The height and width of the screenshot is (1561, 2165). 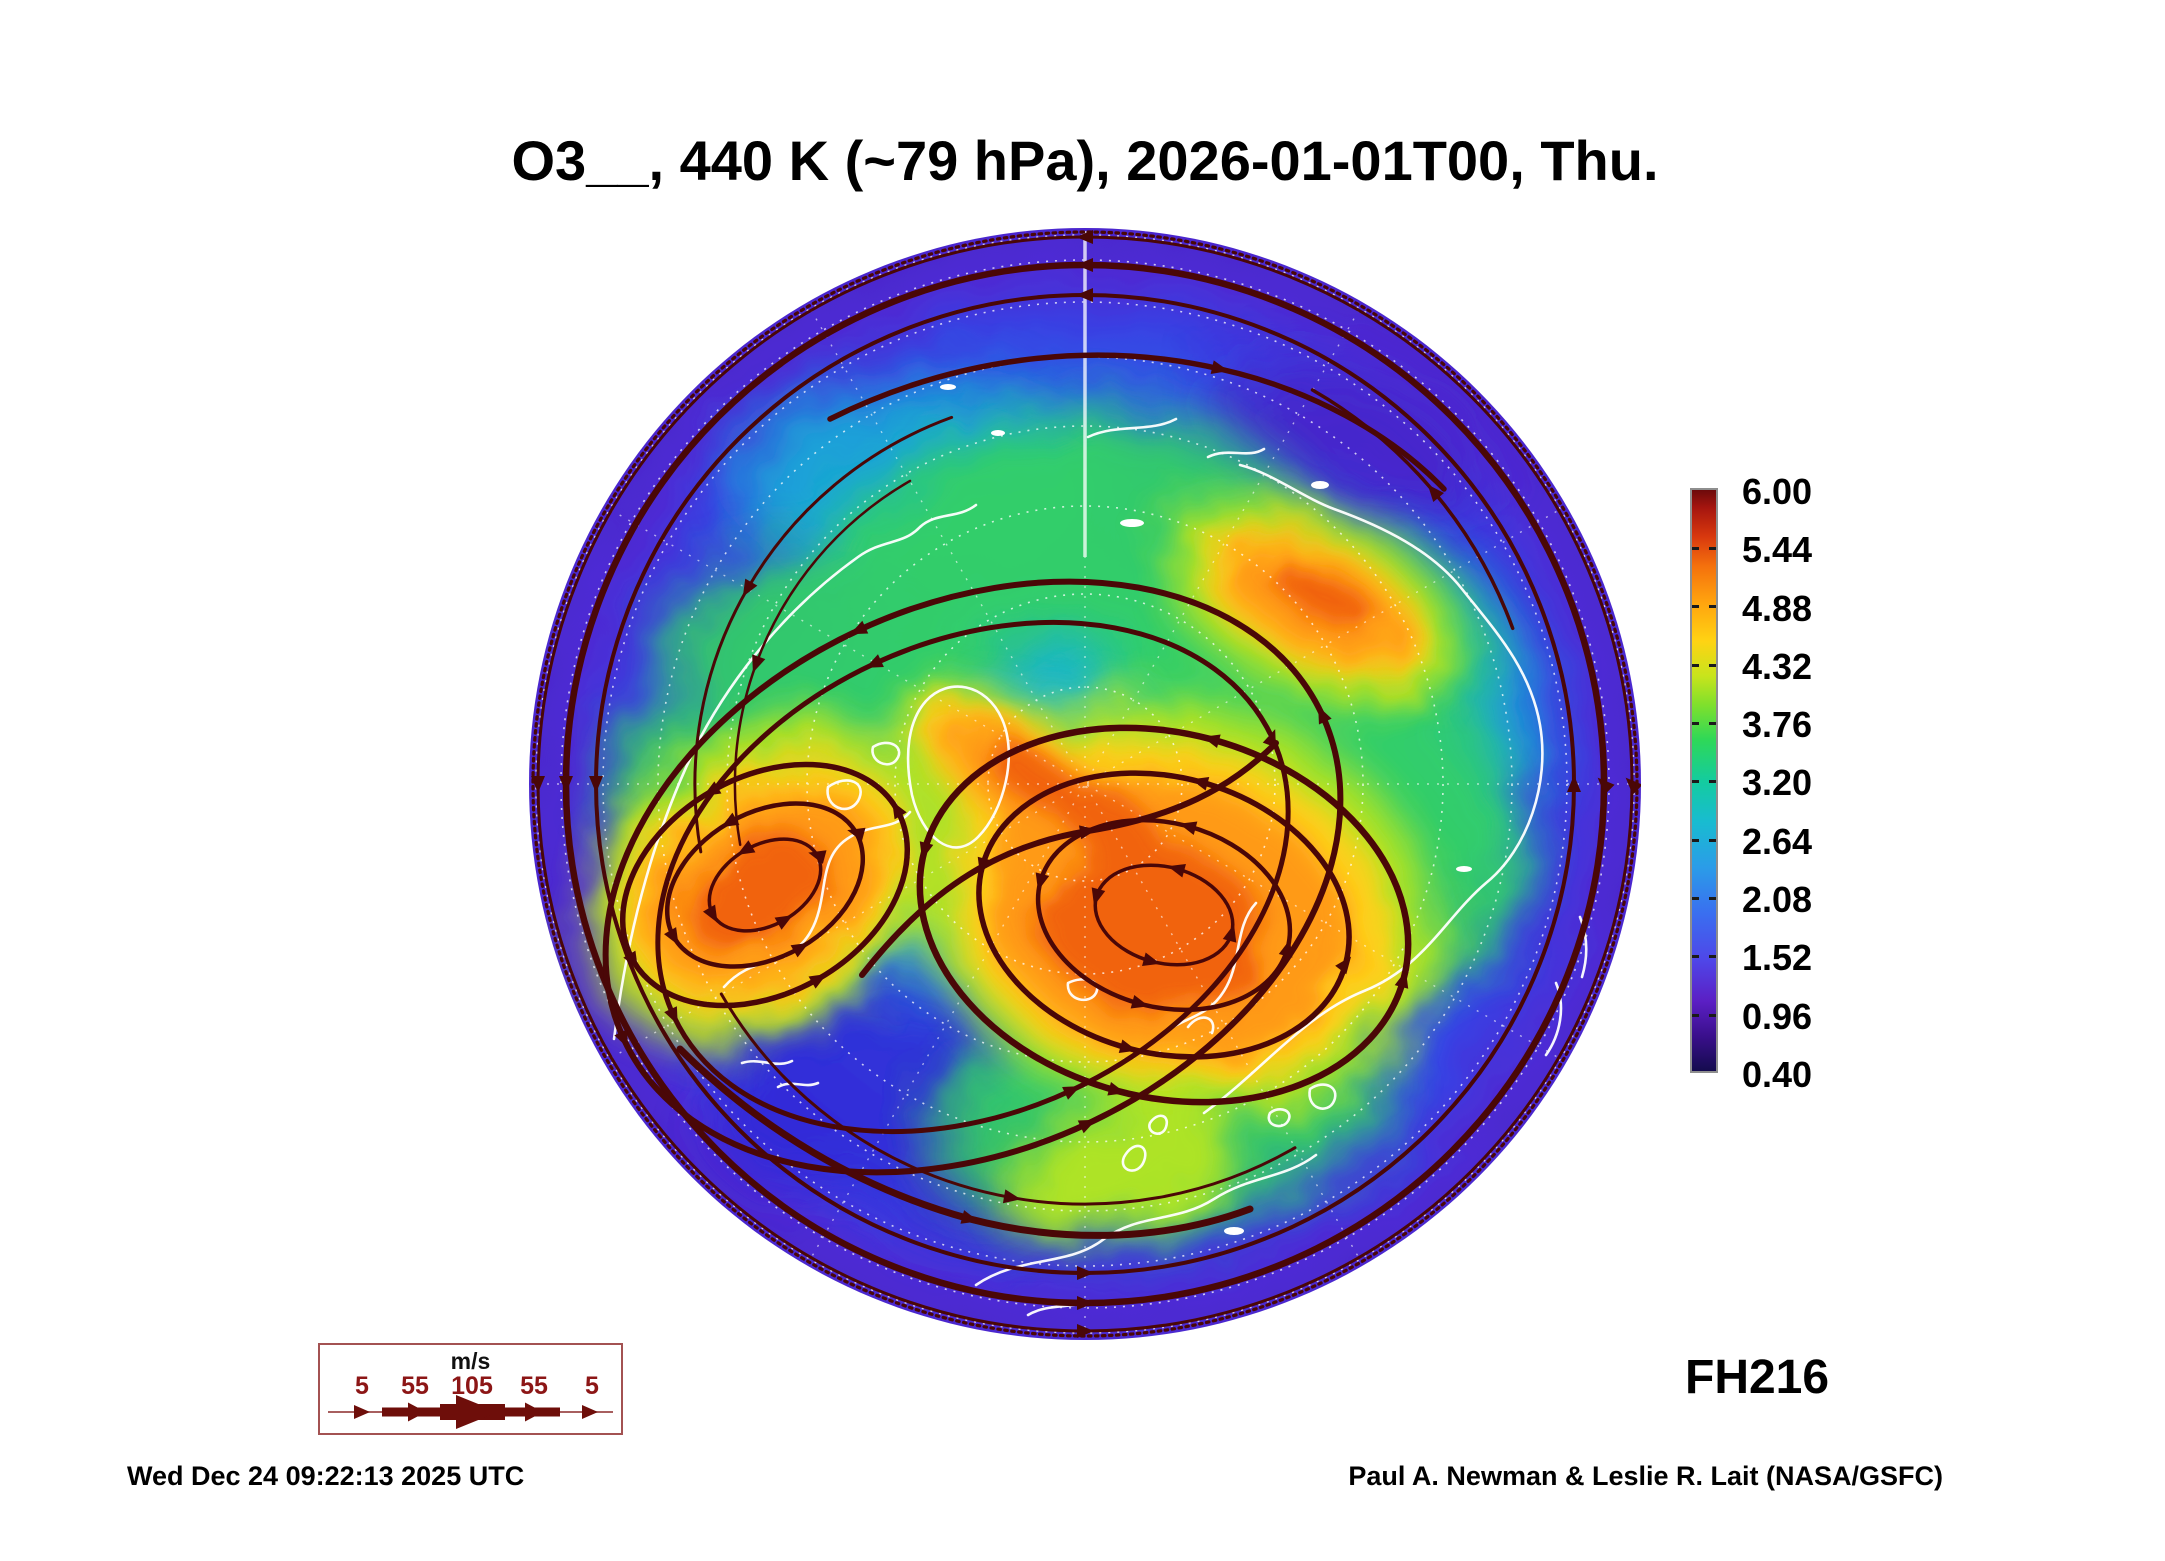 I want to click on wind-arrow-scale, so click(x=470, y=1412).